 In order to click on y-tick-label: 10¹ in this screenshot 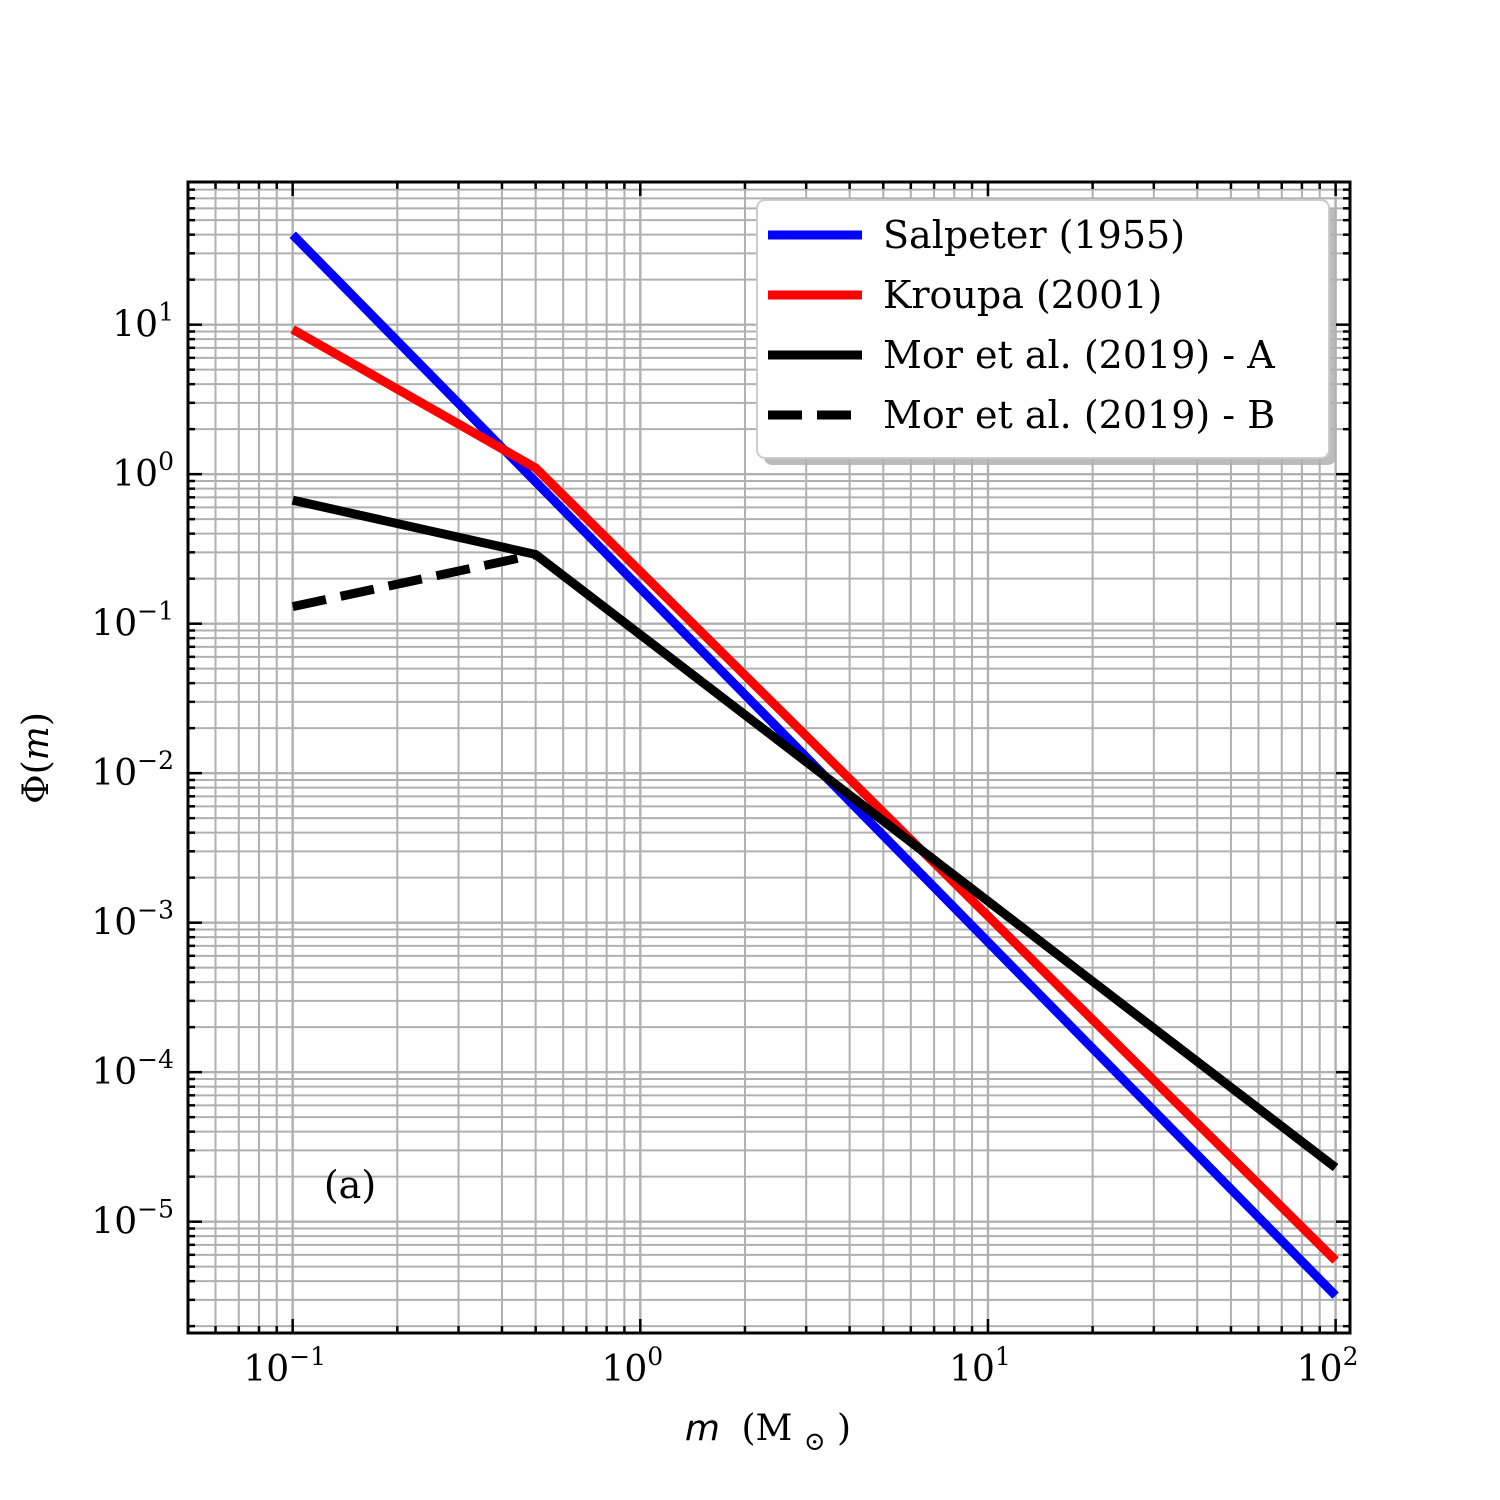, I will do `click(143, 322)`.